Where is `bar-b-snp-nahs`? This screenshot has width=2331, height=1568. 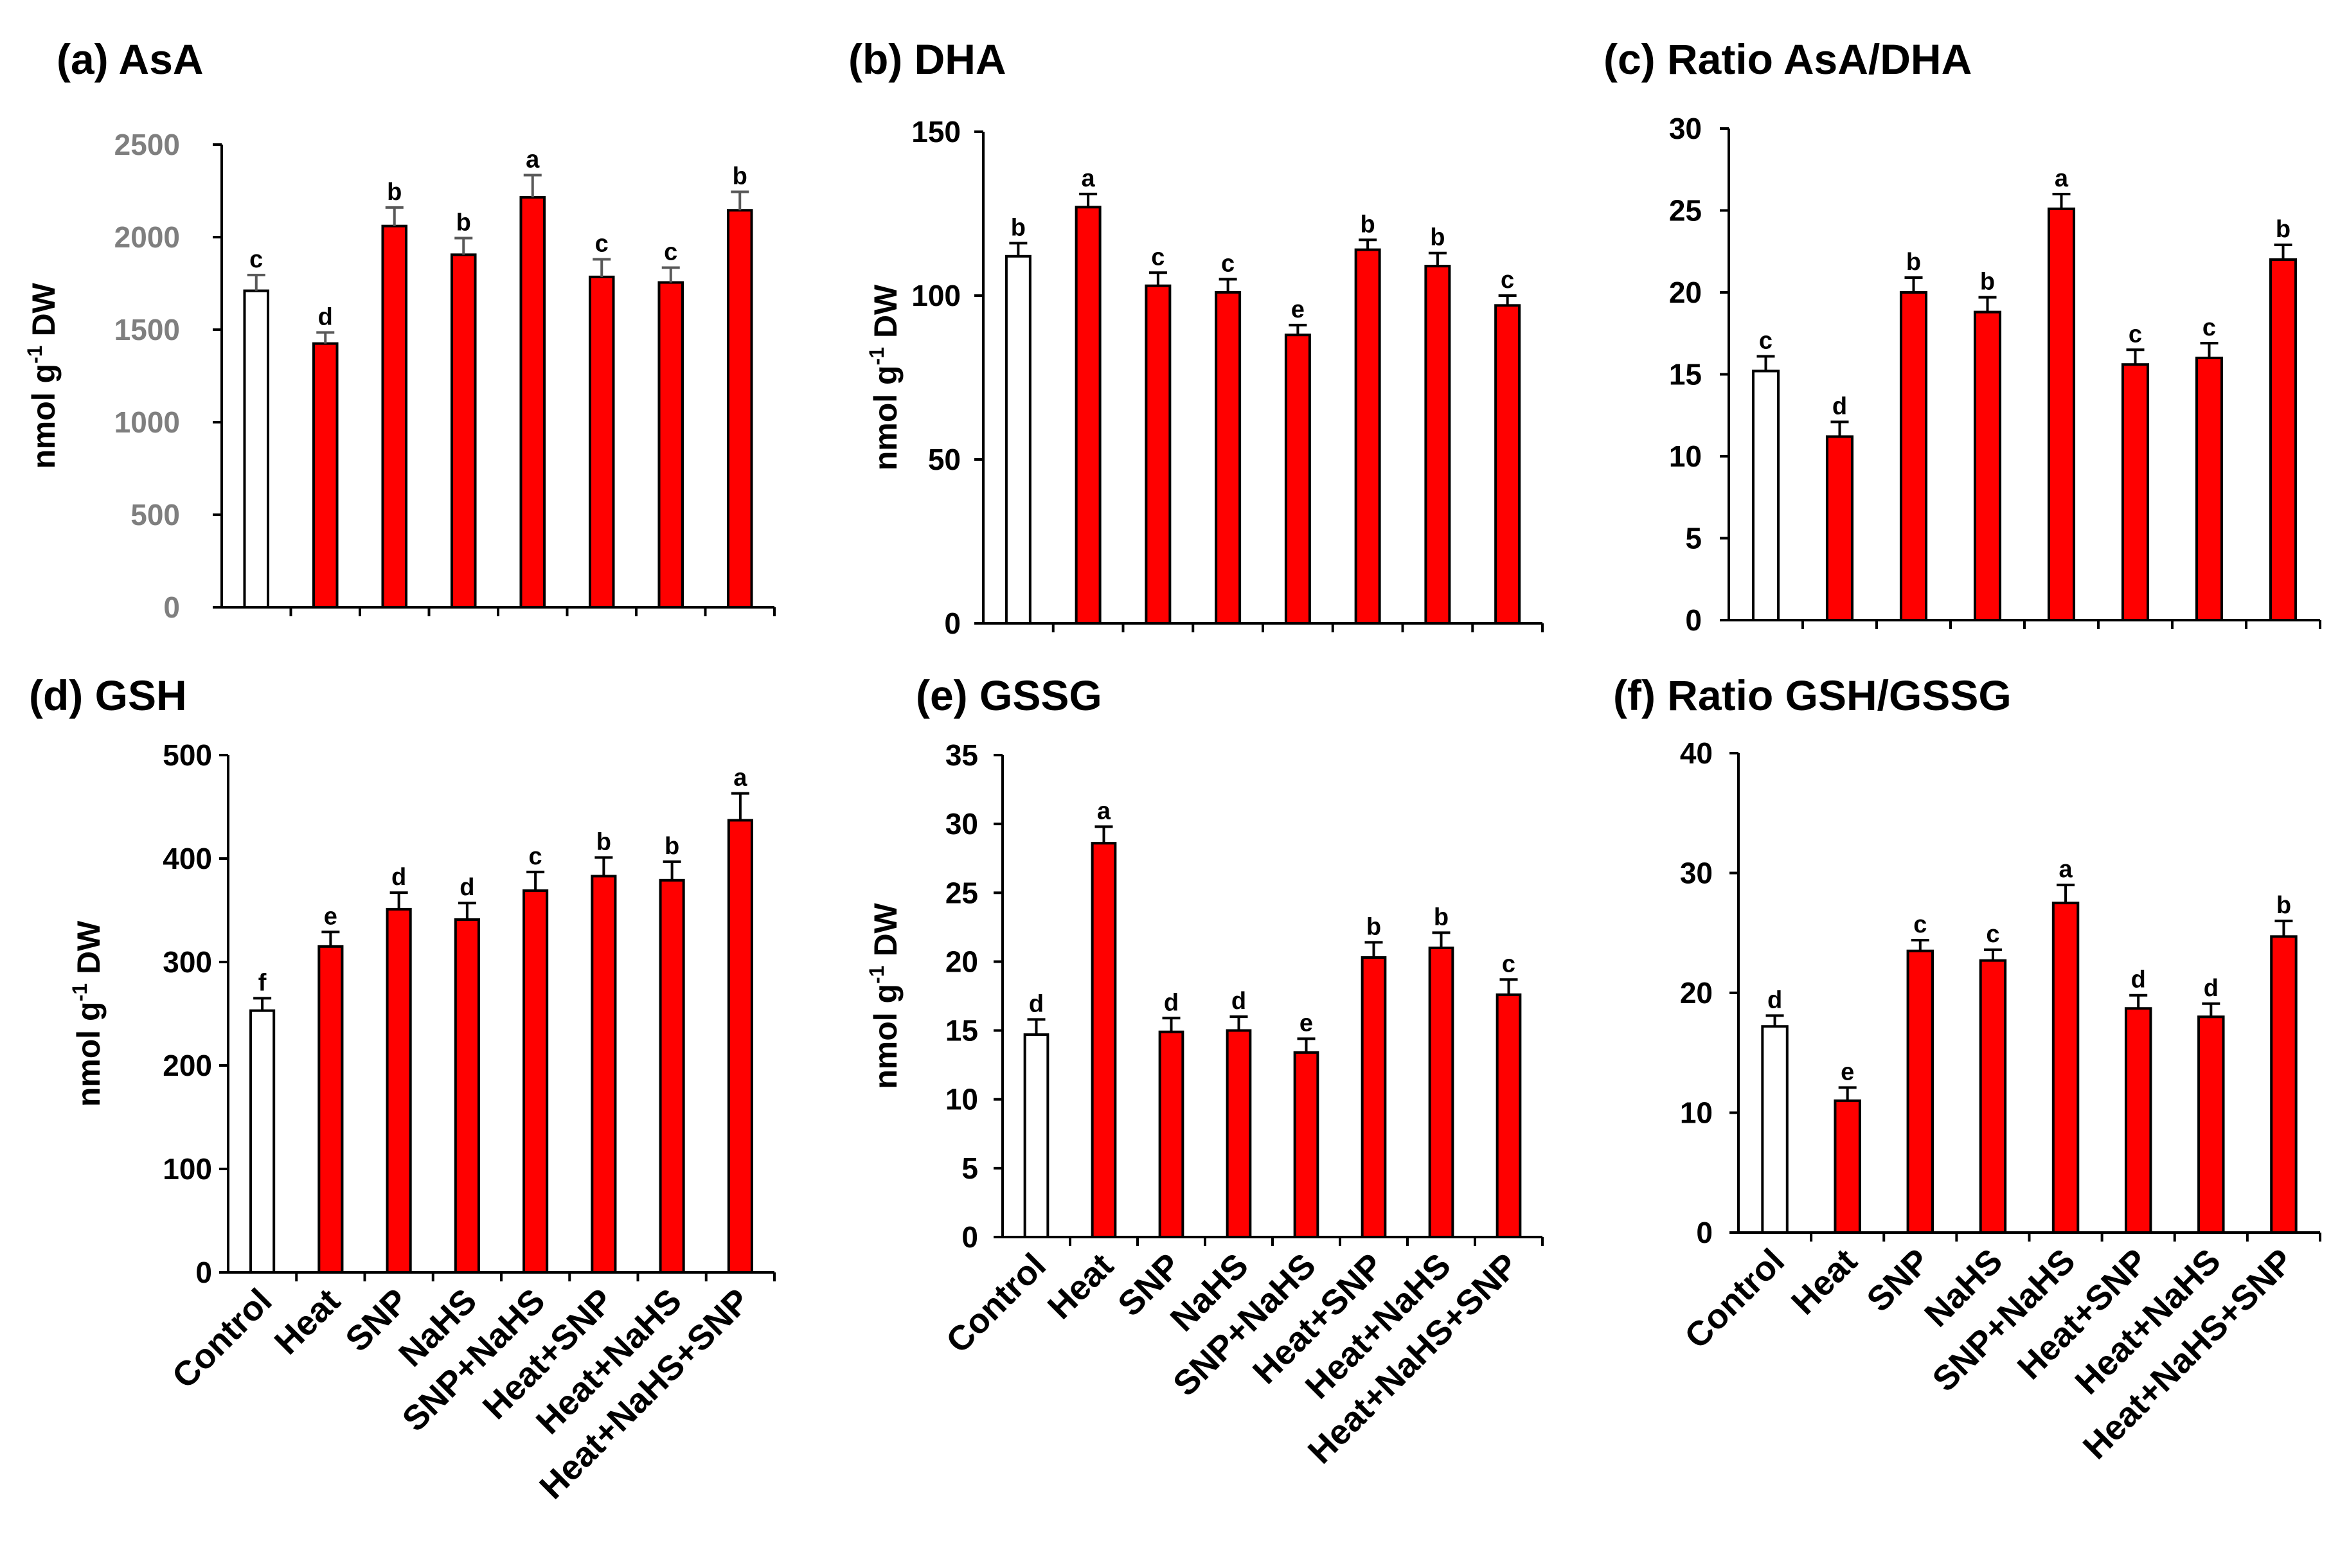
bar-b-snp-nahs is located at coordinates (1297, 479).